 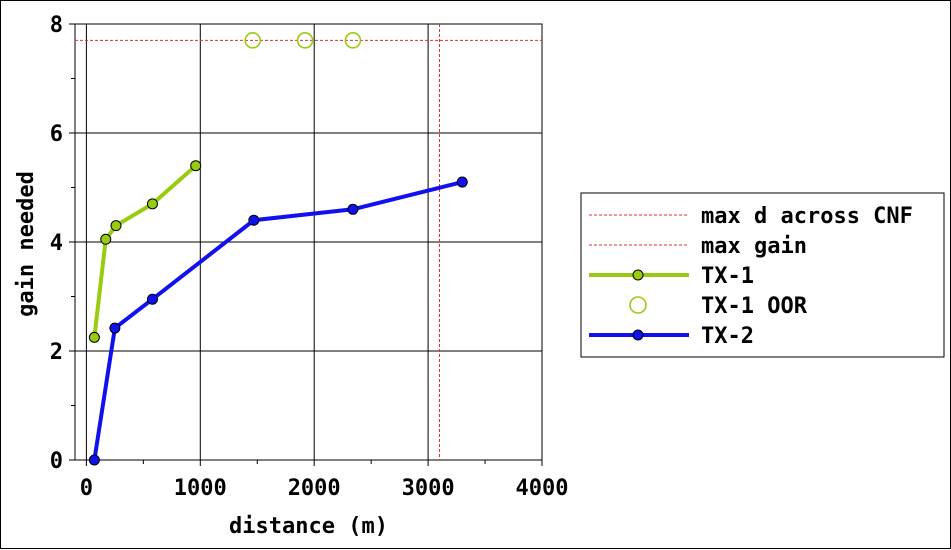 I want to click on y-tick-label: 4, so click(x=56, y=243).